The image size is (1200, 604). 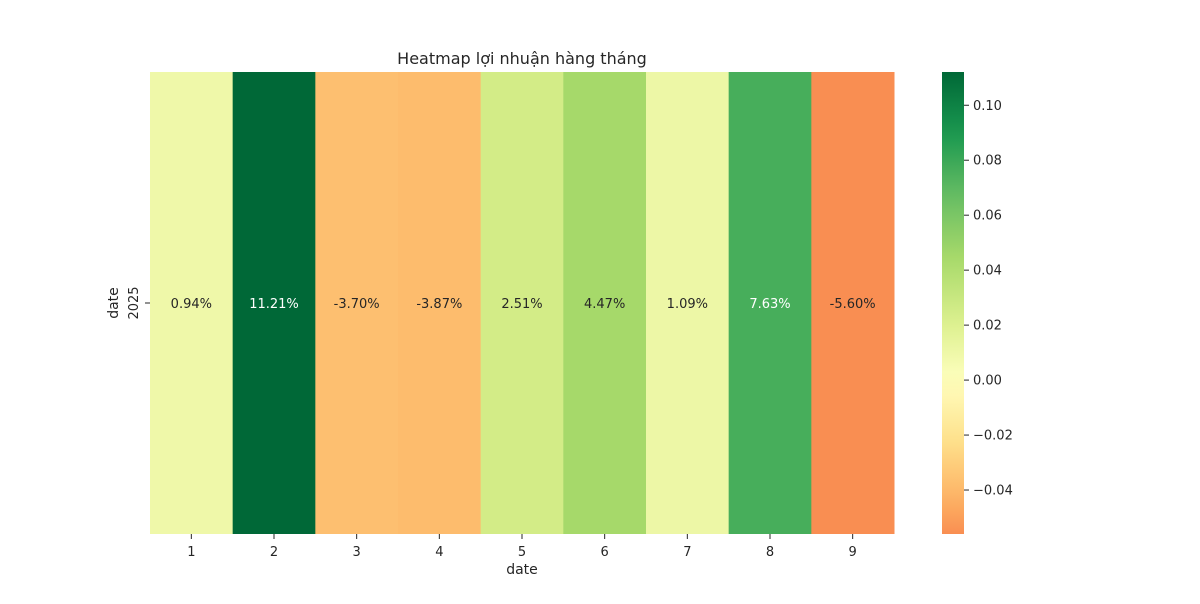 What do you see at coordinates (522, 570) in the screenshot?
I see `x-axis-label: date` at bounding box center [522, 570].